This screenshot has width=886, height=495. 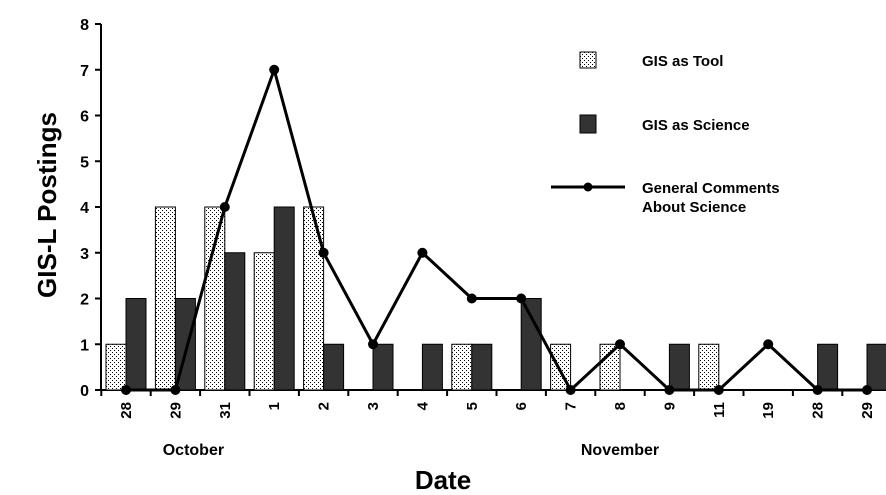 I want to click on month-label: November, so click(x=620, y=450).